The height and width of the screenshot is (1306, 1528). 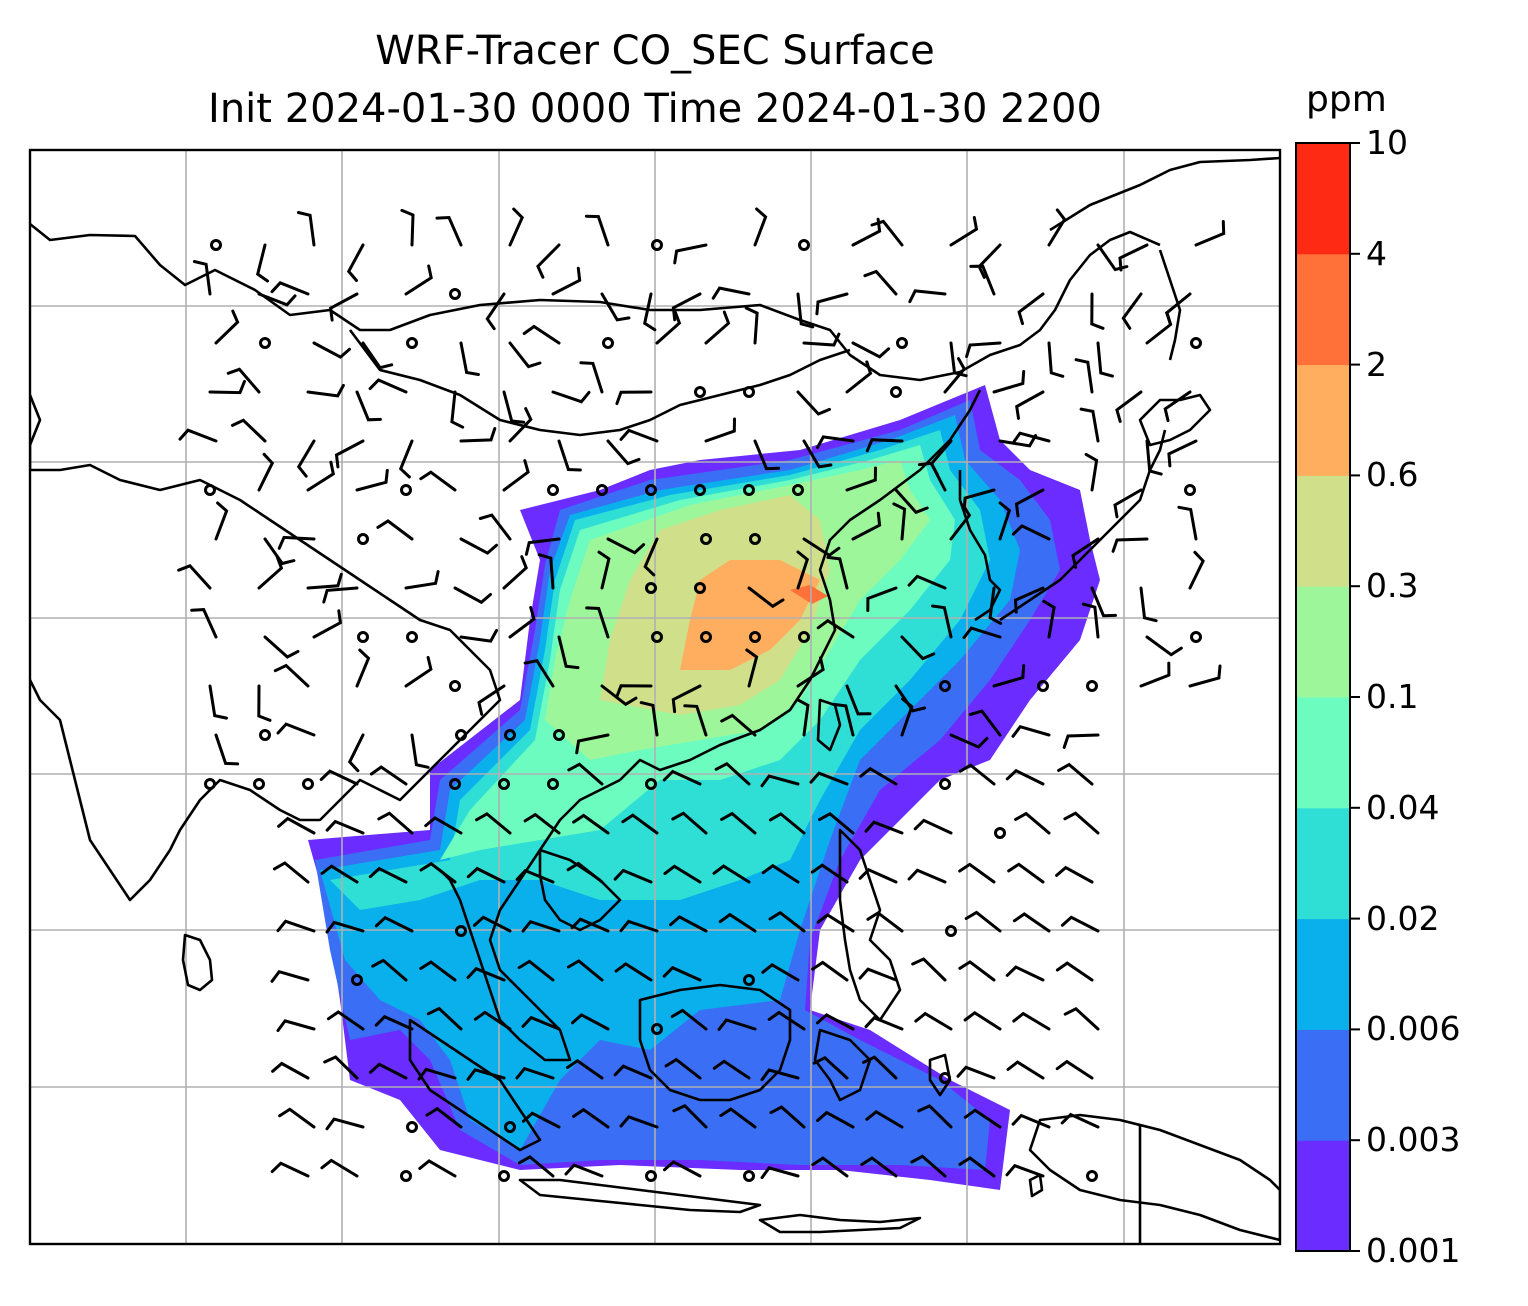 What do you see at coordinates (870, 925) in the screenshot?
I see `coast-philippines` at bounding box center [870, 925].